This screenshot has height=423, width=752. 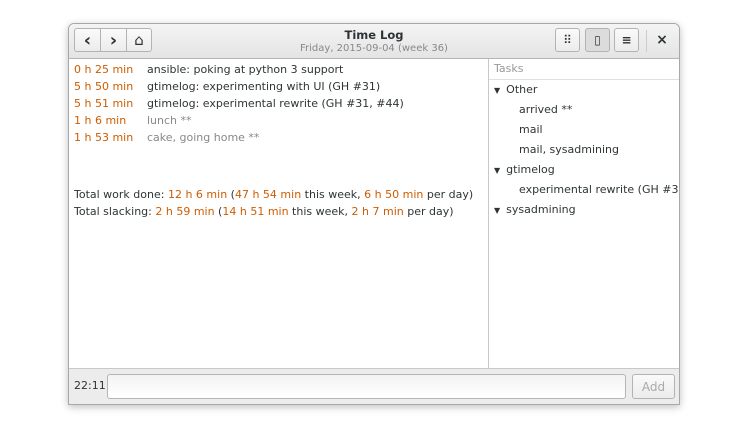 I want to click on window-title: Time Log, so click(x=374, y=35).